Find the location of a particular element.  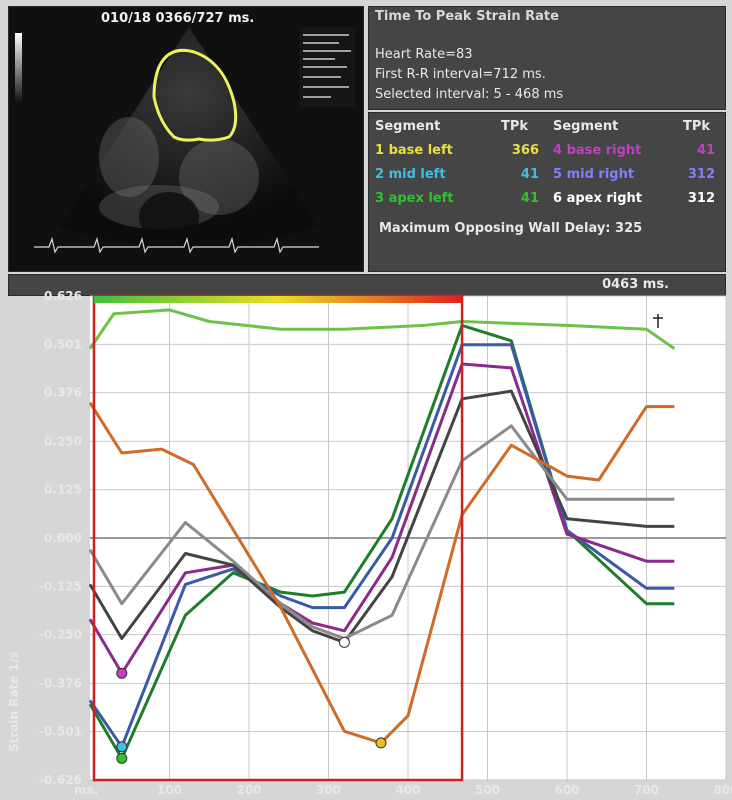

y-tick-label: -0.501 is located at coordinates (60, 732).